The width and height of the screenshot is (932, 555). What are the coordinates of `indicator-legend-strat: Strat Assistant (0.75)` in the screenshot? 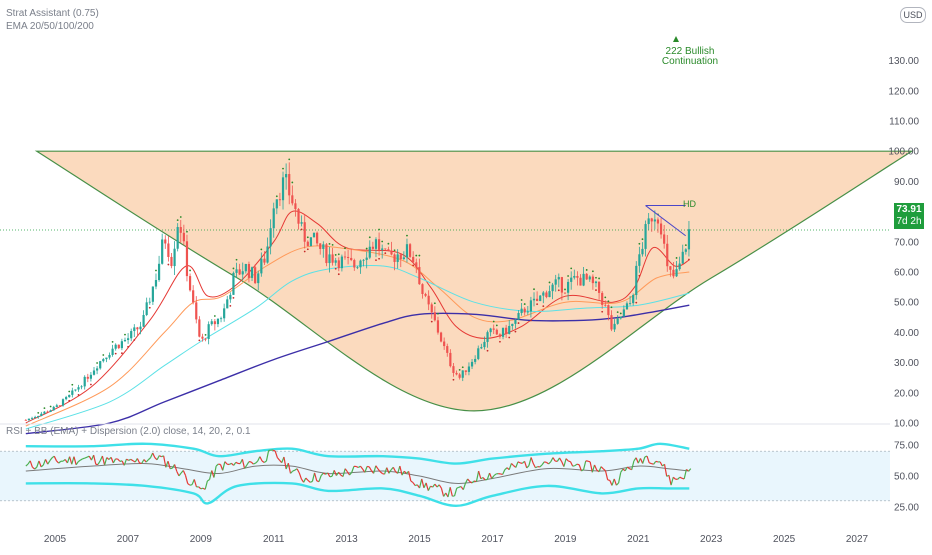 It's located at (52, 13).